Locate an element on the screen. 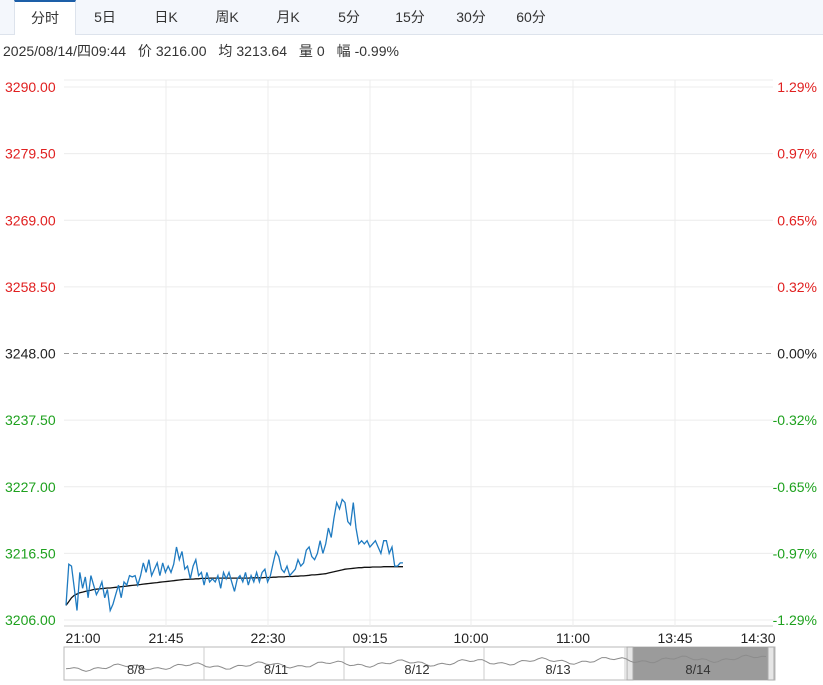 The image size is (823, 685). navigator-right-handle is located at coordinates (771, 663).